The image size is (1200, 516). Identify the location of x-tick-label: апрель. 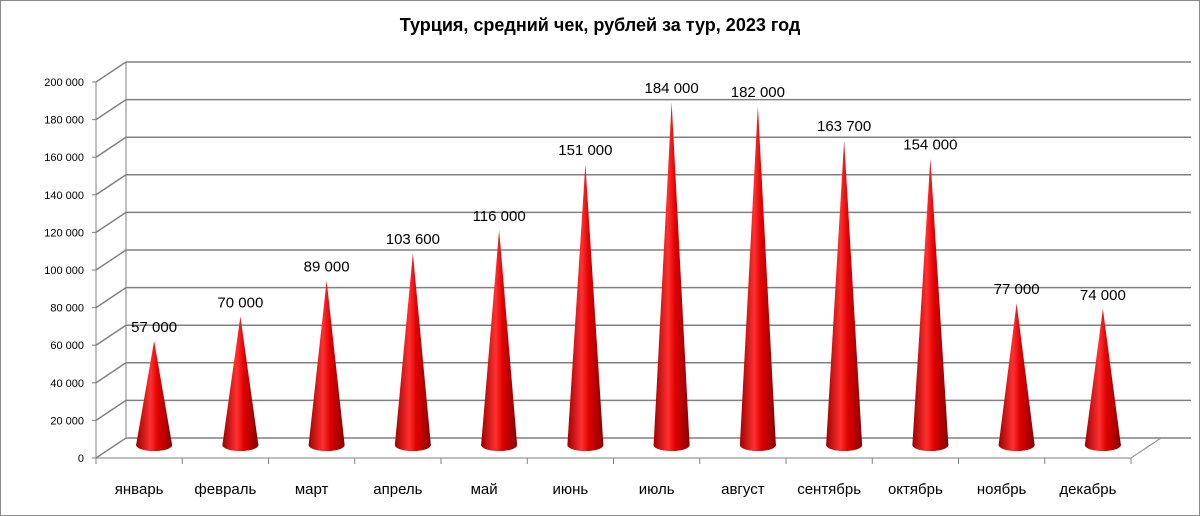
(397, 489).